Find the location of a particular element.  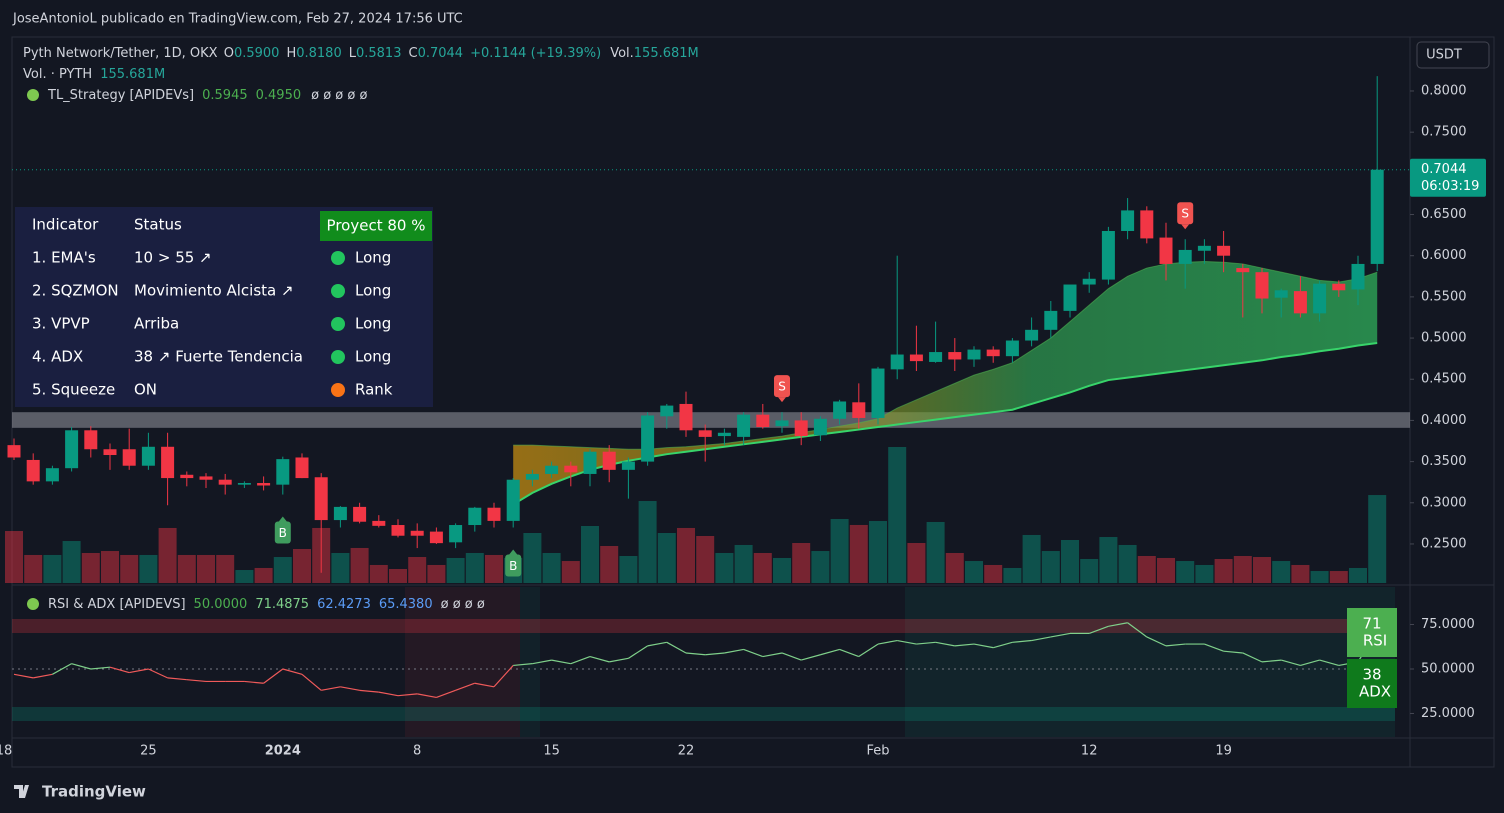

y-tick-label: 0.3000 is located at coordinates (1444, 502).